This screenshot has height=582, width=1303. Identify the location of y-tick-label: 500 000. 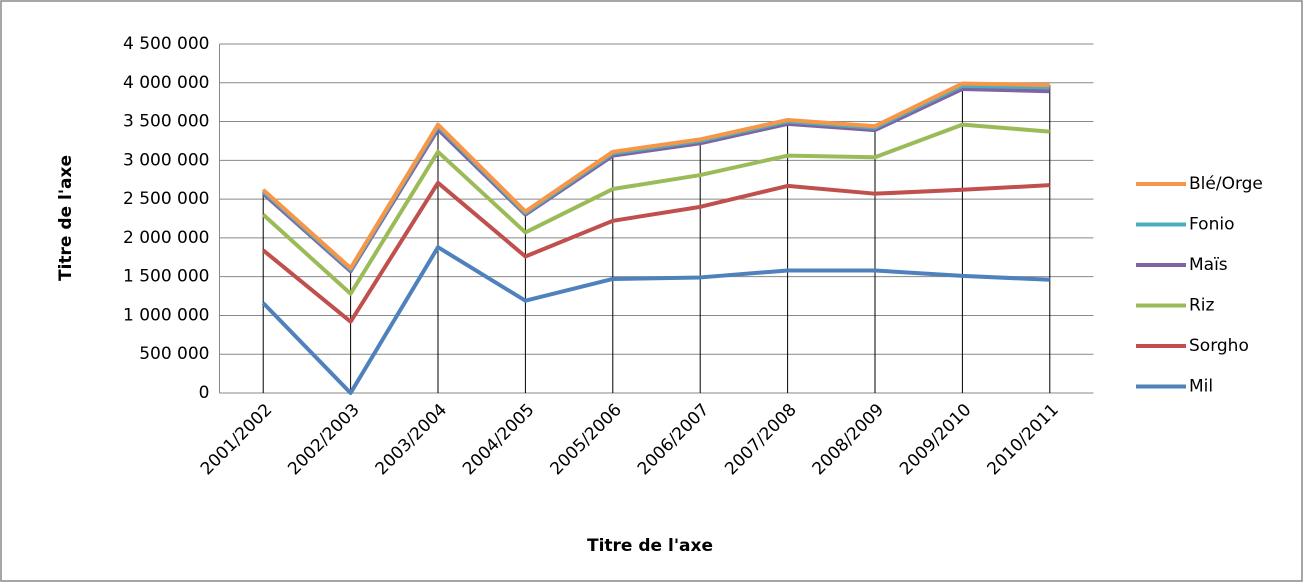
(174, 354).